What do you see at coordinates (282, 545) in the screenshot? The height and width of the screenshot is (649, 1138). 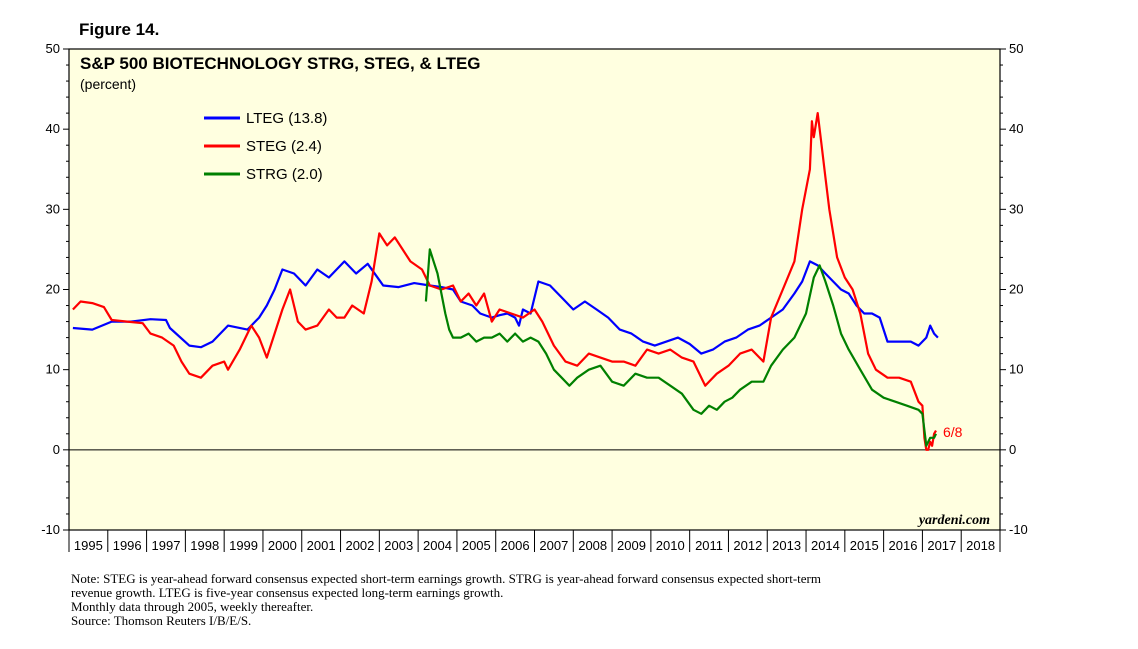 I see `x-tick-label: 2000` at bounding box center [282, 545].